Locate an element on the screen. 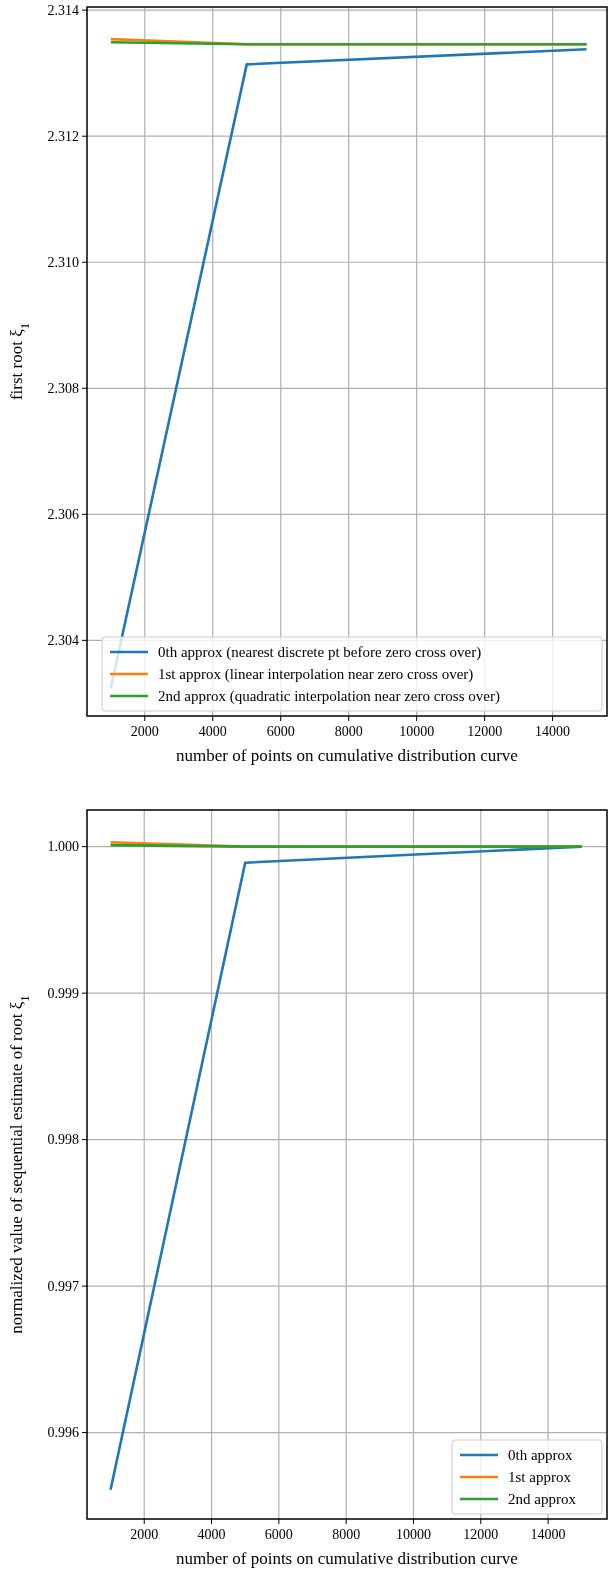  y-tick-label: 0.999 is located at coordinates (63, 993).